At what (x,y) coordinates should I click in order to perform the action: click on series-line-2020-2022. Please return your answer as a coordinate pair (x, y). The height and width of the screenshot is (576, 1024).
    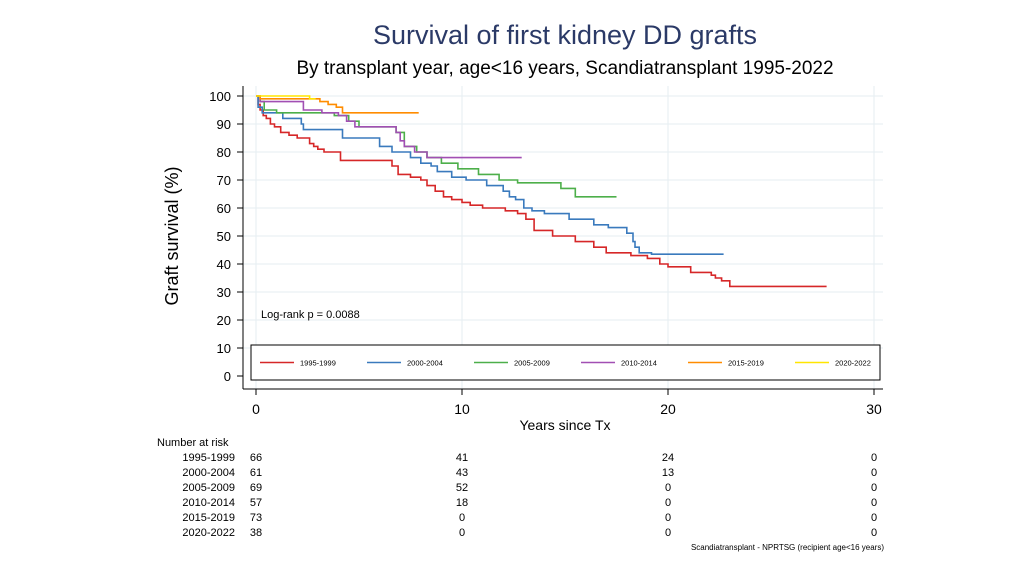
    Looking at the image, I should click on (286, 97).